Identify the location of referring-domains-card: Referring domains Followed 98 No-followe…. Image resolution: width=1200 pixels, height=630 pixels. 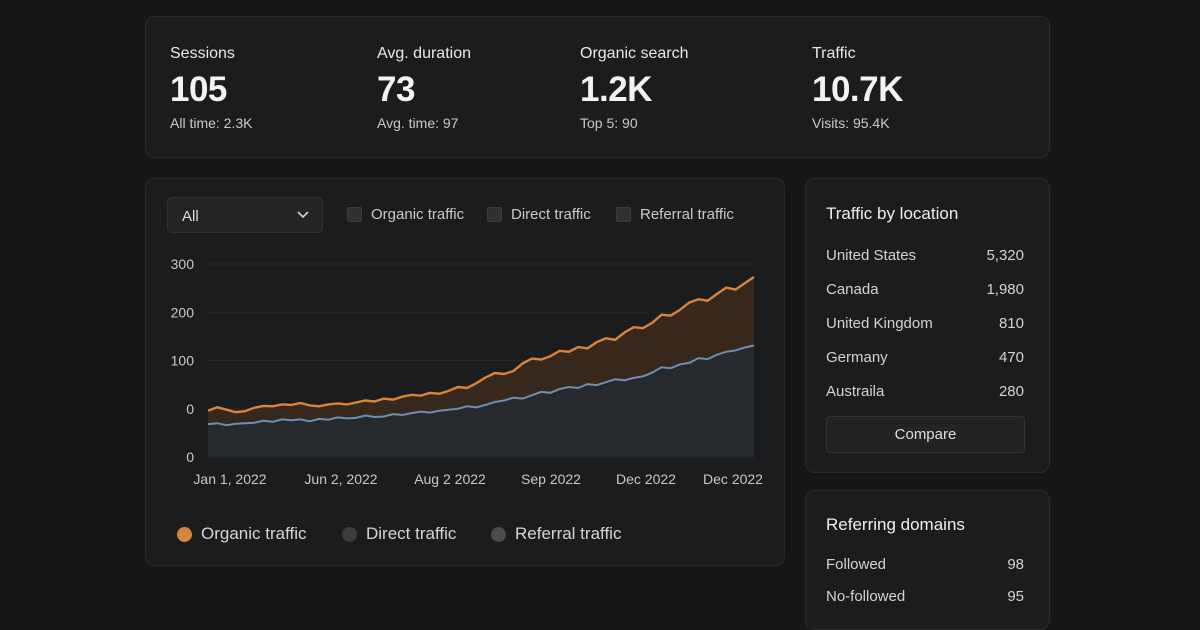
(927, 560).